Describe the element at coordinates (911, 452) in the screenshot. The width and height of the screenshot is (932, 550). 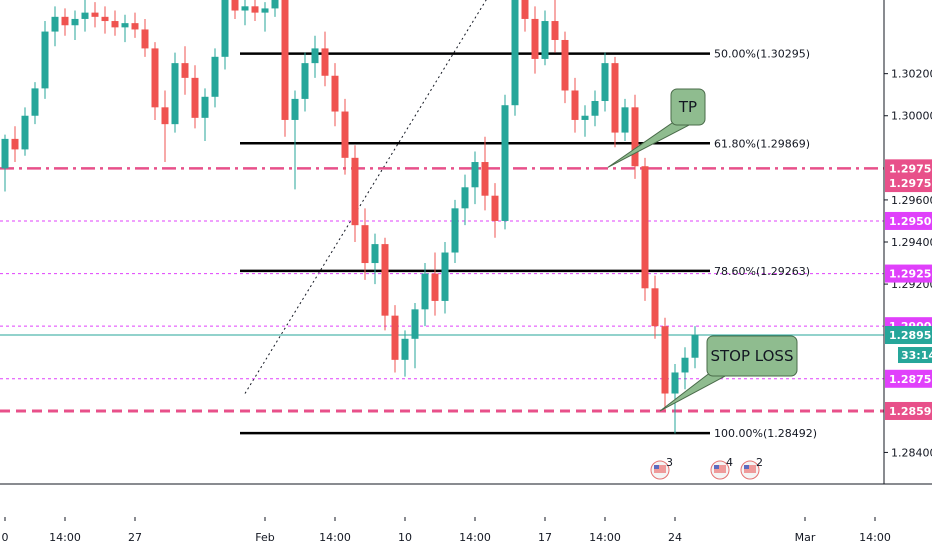
I see `price-tick-label: 1.28400` at that location.